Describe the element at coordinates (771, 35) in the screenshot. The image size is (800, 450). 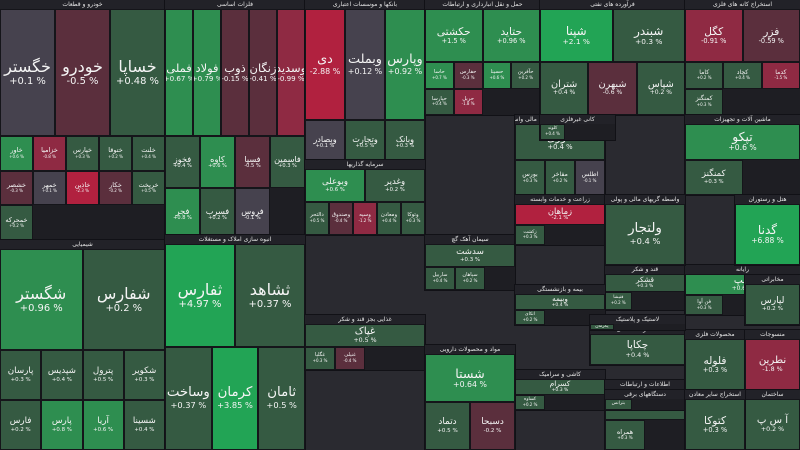
I see `stock-cell: فزر -0.59 %` at that location.